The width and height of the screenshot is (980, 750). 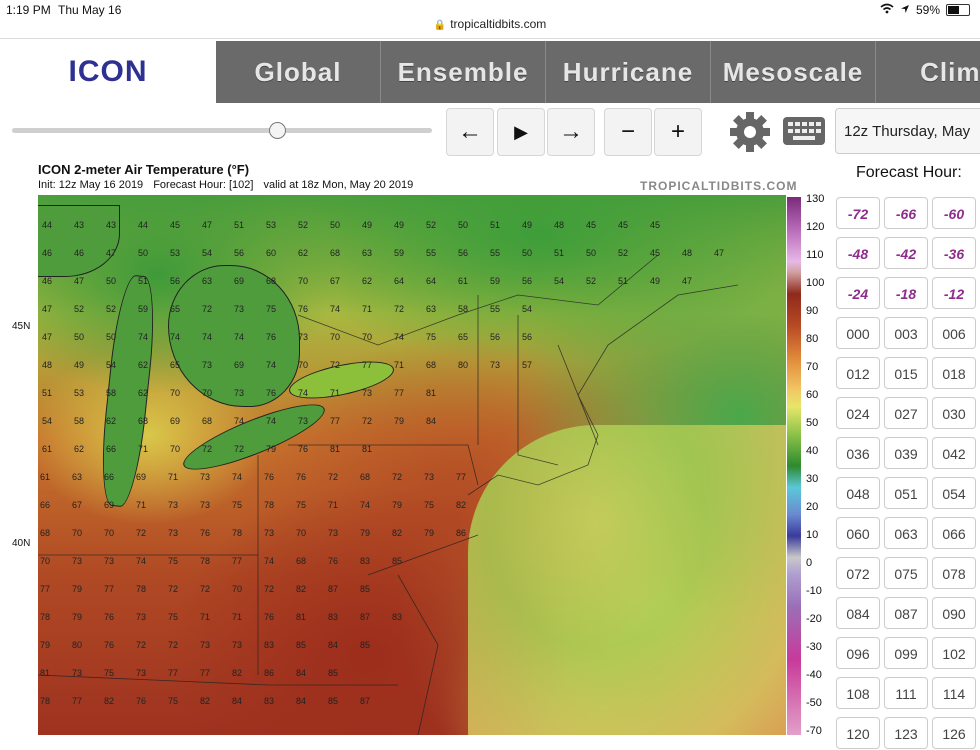 What do you see at coordinates (298, 72) in the screenshot?
I see `tab-global: Global` at bounding box center [298, 72].